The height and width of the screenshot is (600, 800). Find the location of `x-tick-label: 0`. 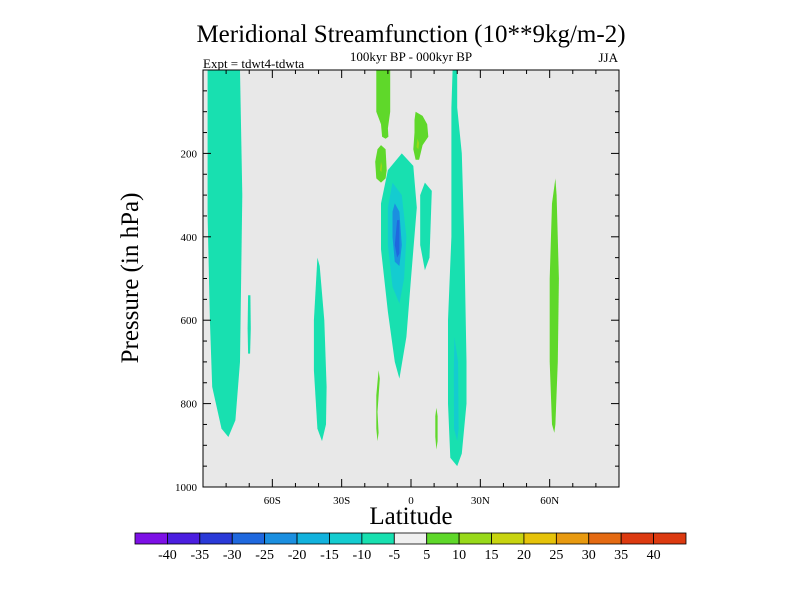

x-tick-label: 0 is located at coordinates (411, 501).